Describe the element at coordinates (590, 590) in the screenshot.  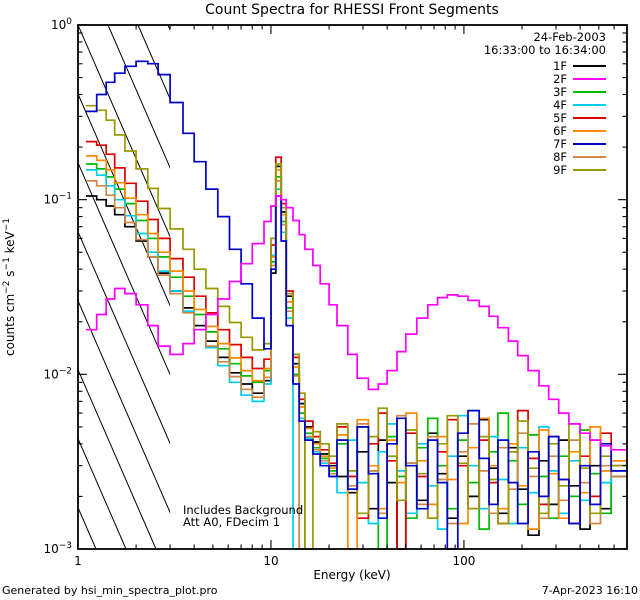
I see `footer-timestamp: 7-Apr-2023 16:10` at that location.